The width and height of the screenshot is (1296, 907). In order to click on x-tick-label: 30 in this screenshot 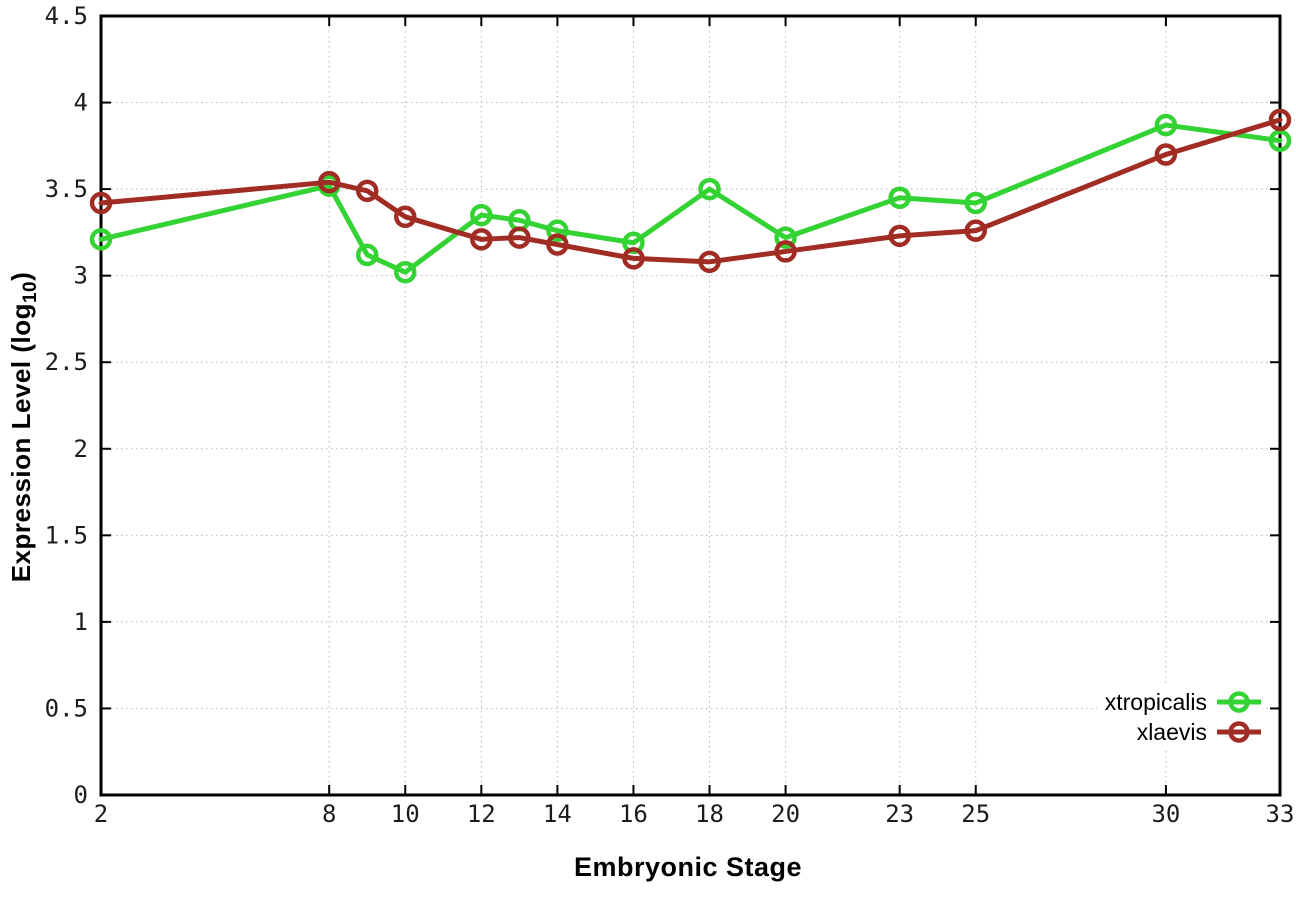, I will do `click(1165, 814)`.